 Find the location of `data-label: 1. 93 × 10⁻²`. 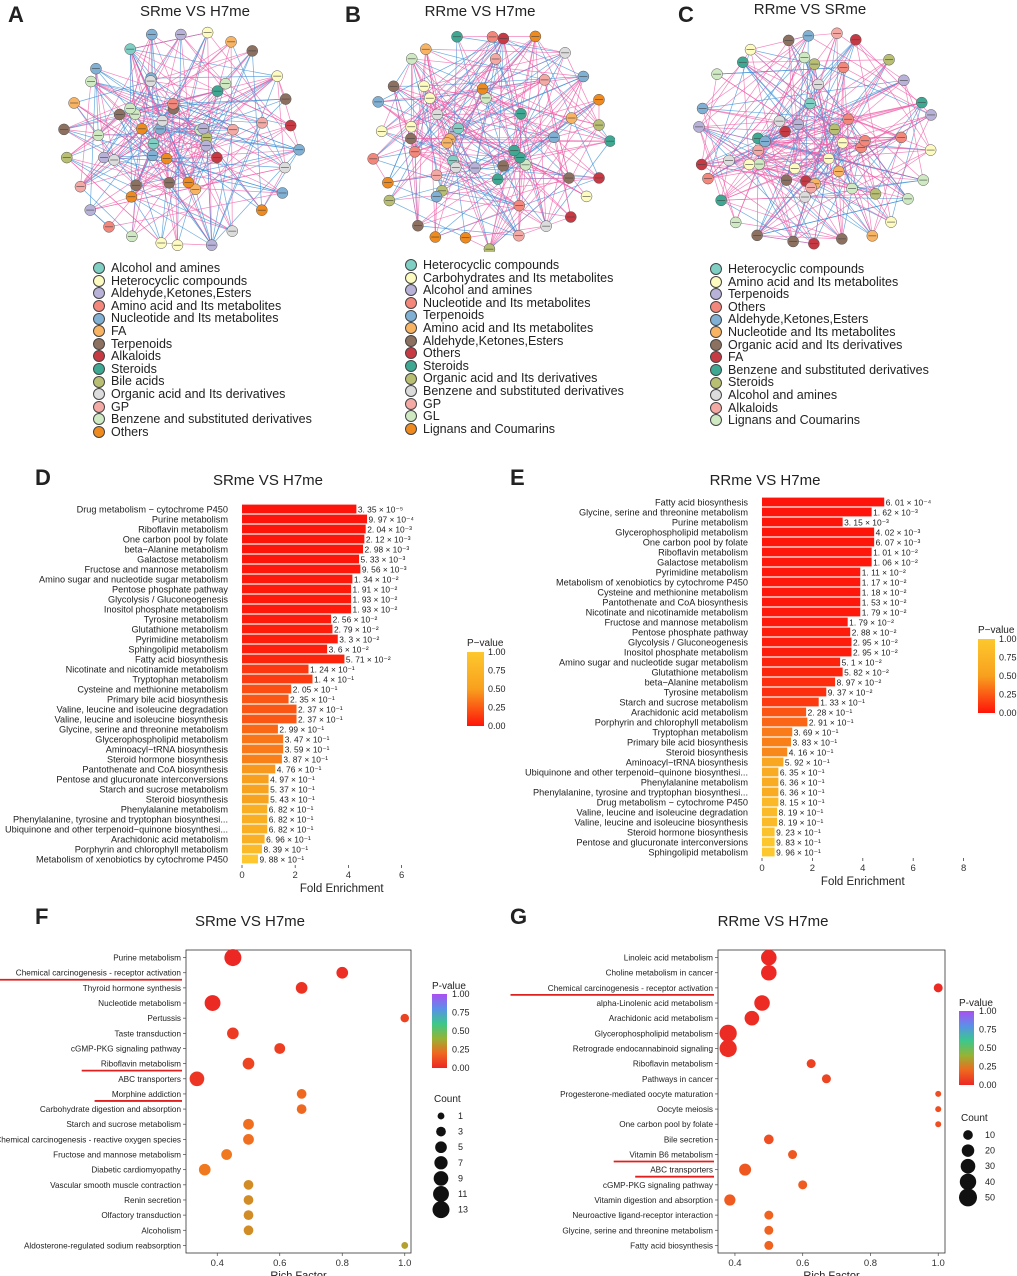

data-label: 1. 93 × 10⁻² is located at coordinates (375, 609).